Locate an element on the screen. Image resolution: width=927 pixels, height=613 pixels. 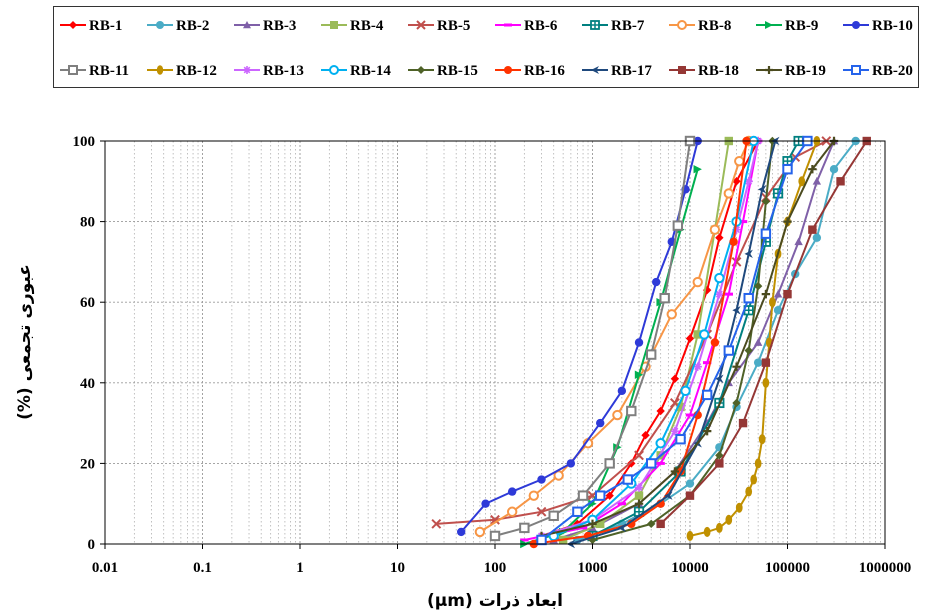
legend-label: RB-15 is located at coordinates (457, 71).